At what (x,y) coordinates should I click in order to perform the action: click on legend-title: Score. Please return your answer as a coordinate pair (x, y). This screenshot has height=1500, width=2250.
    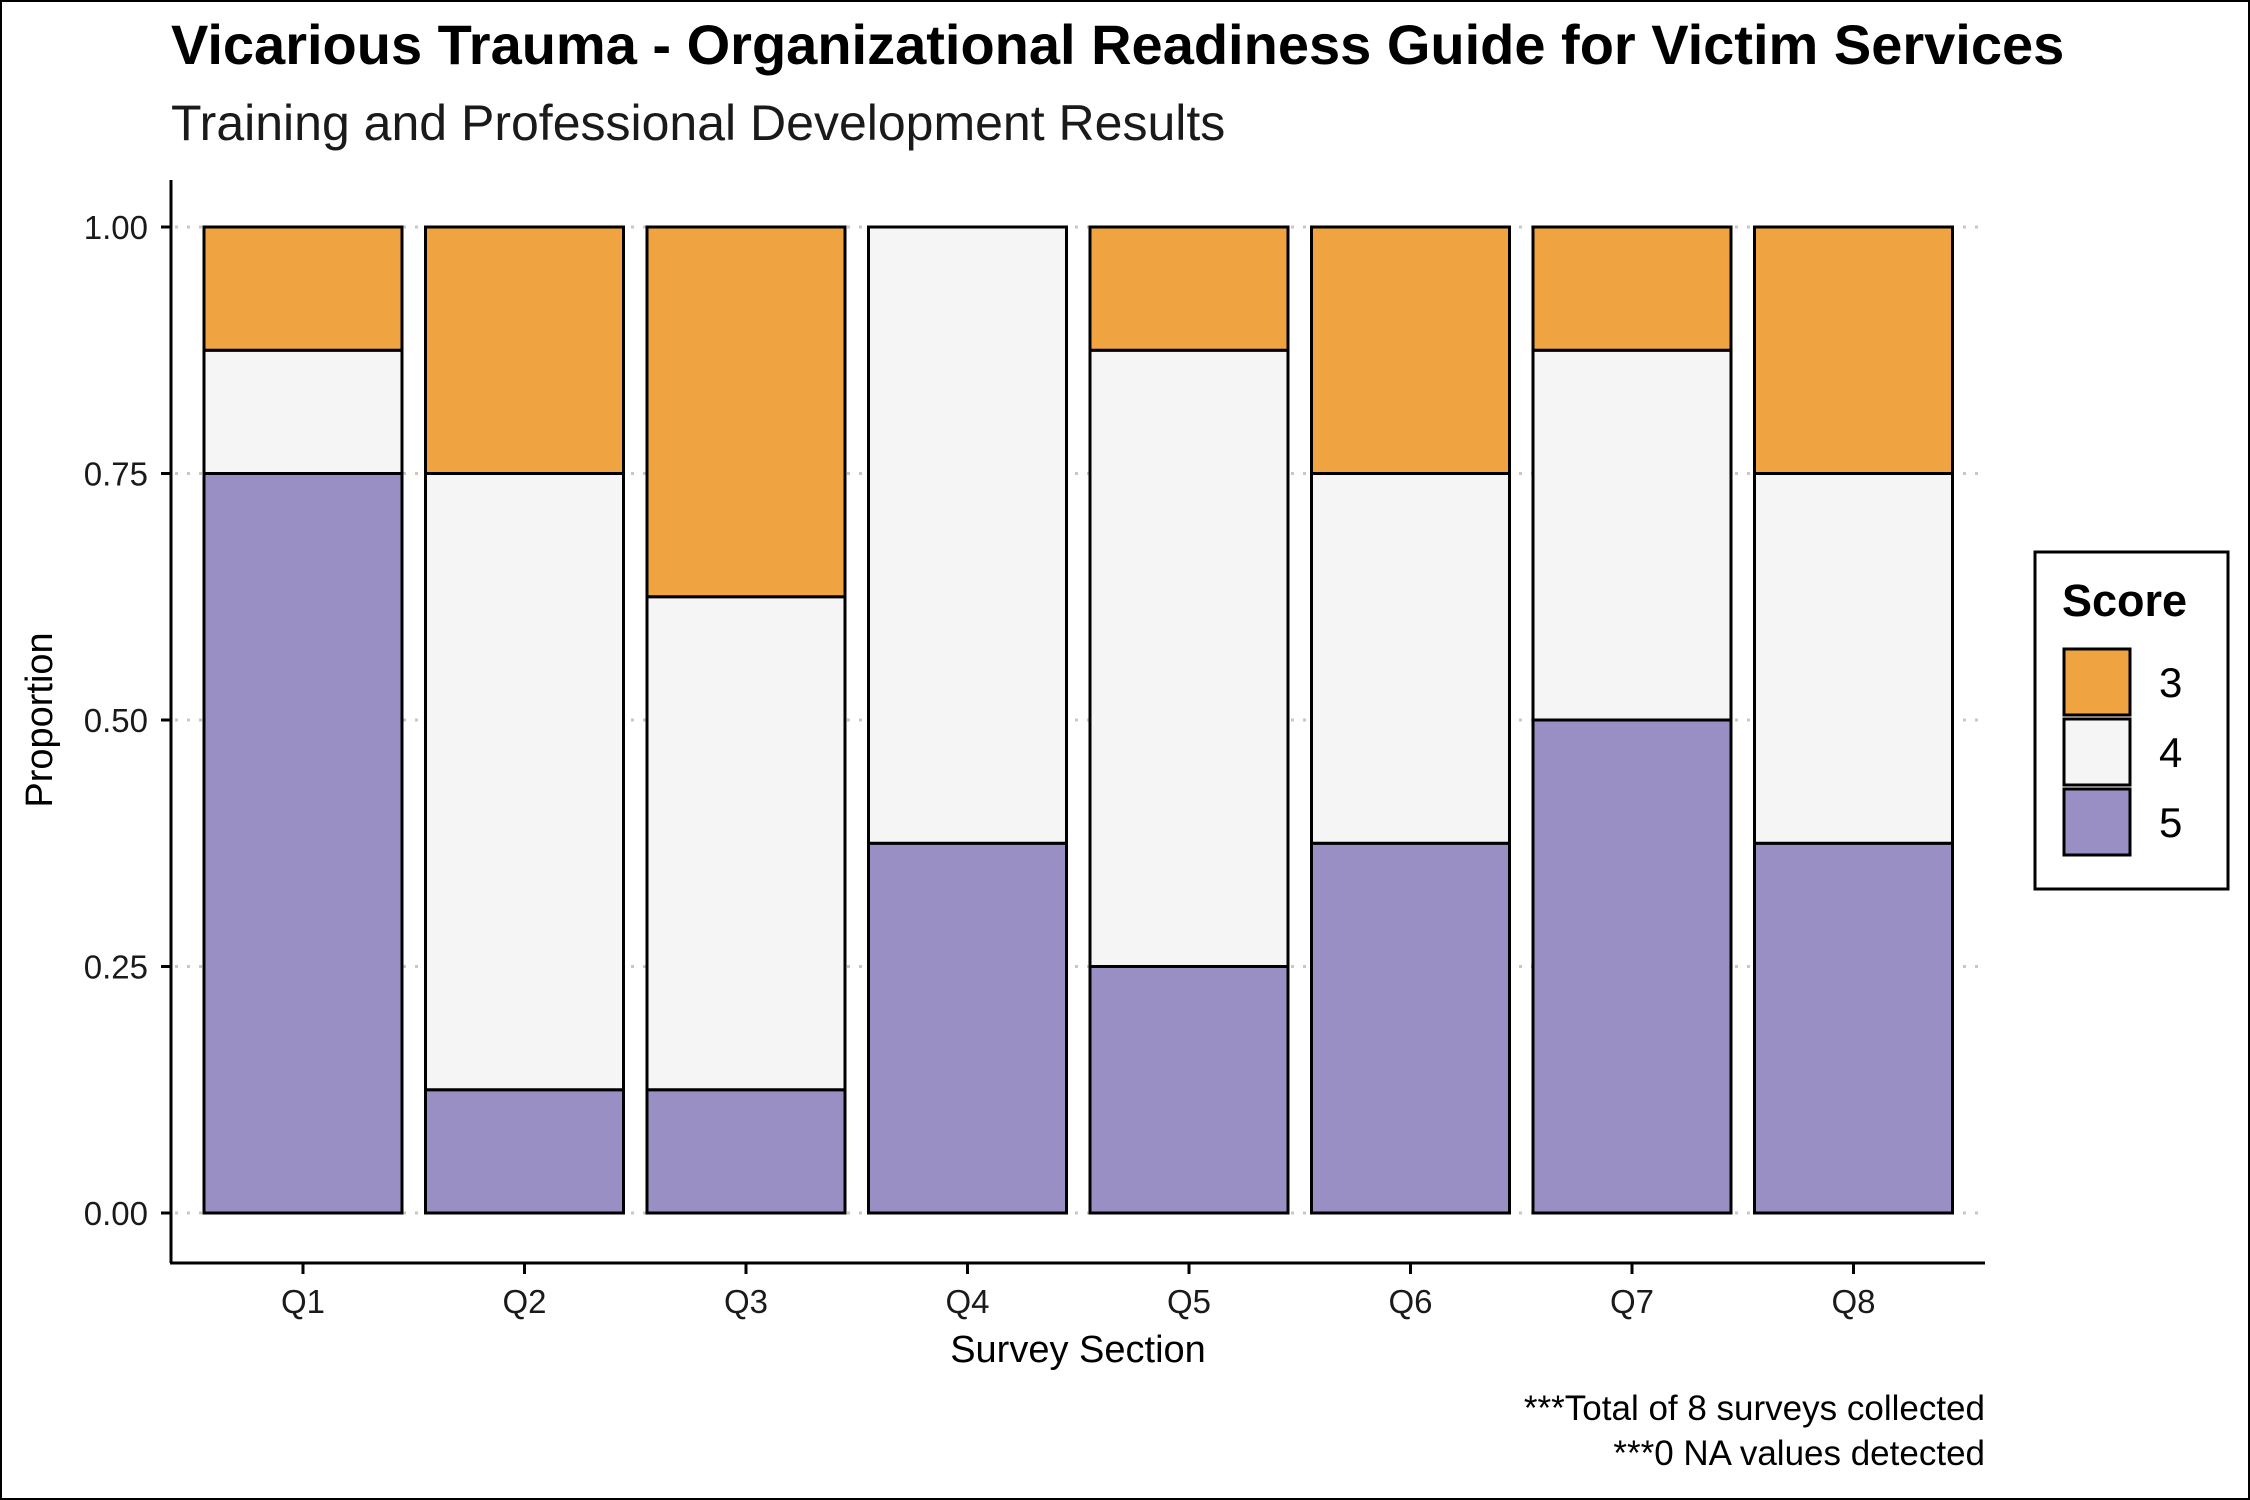
    Looking at the image, I should click on (2124, 600).